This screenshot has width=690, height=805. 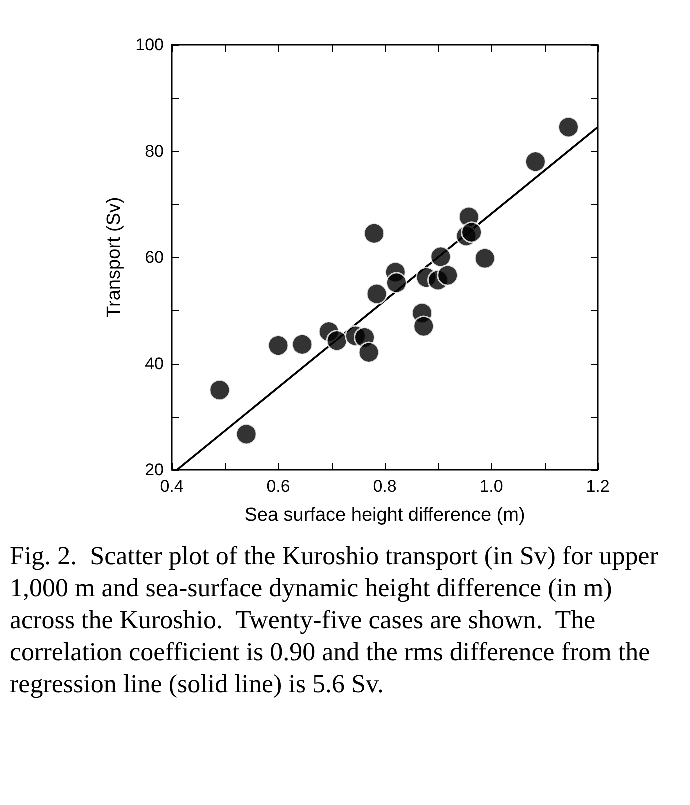 I want to click on x-tick-label: 1.0, so click(x=492, y=486).